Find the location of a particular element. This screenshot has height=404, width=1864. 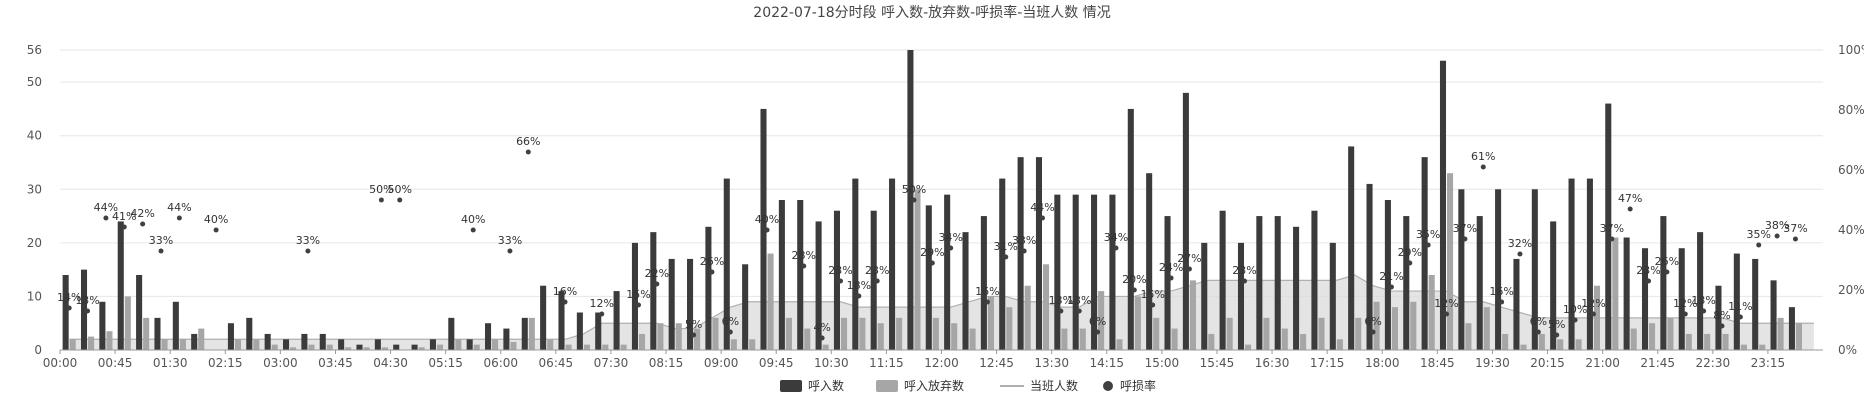

rate-label: 18% is located at coordinates (859, 285).